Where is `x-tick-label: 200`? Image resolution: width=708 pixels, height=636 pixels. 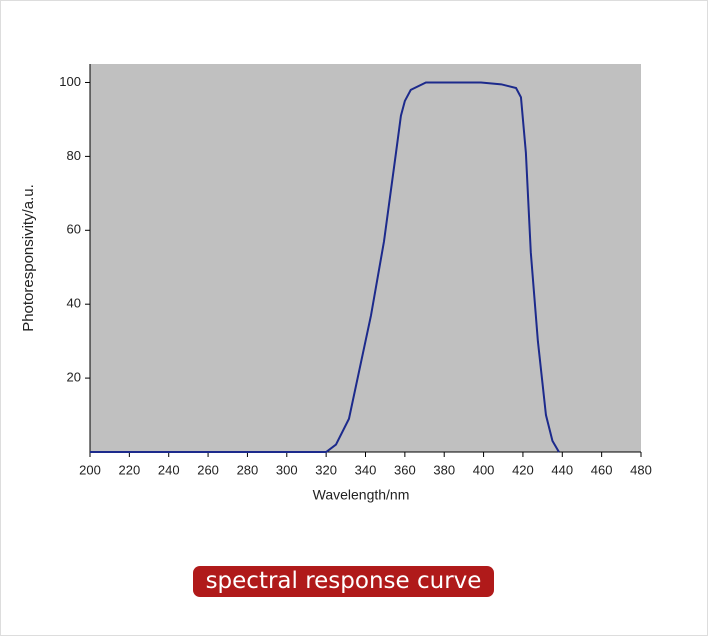
x-tick-label: 200 is located at coordinates (90, 469).